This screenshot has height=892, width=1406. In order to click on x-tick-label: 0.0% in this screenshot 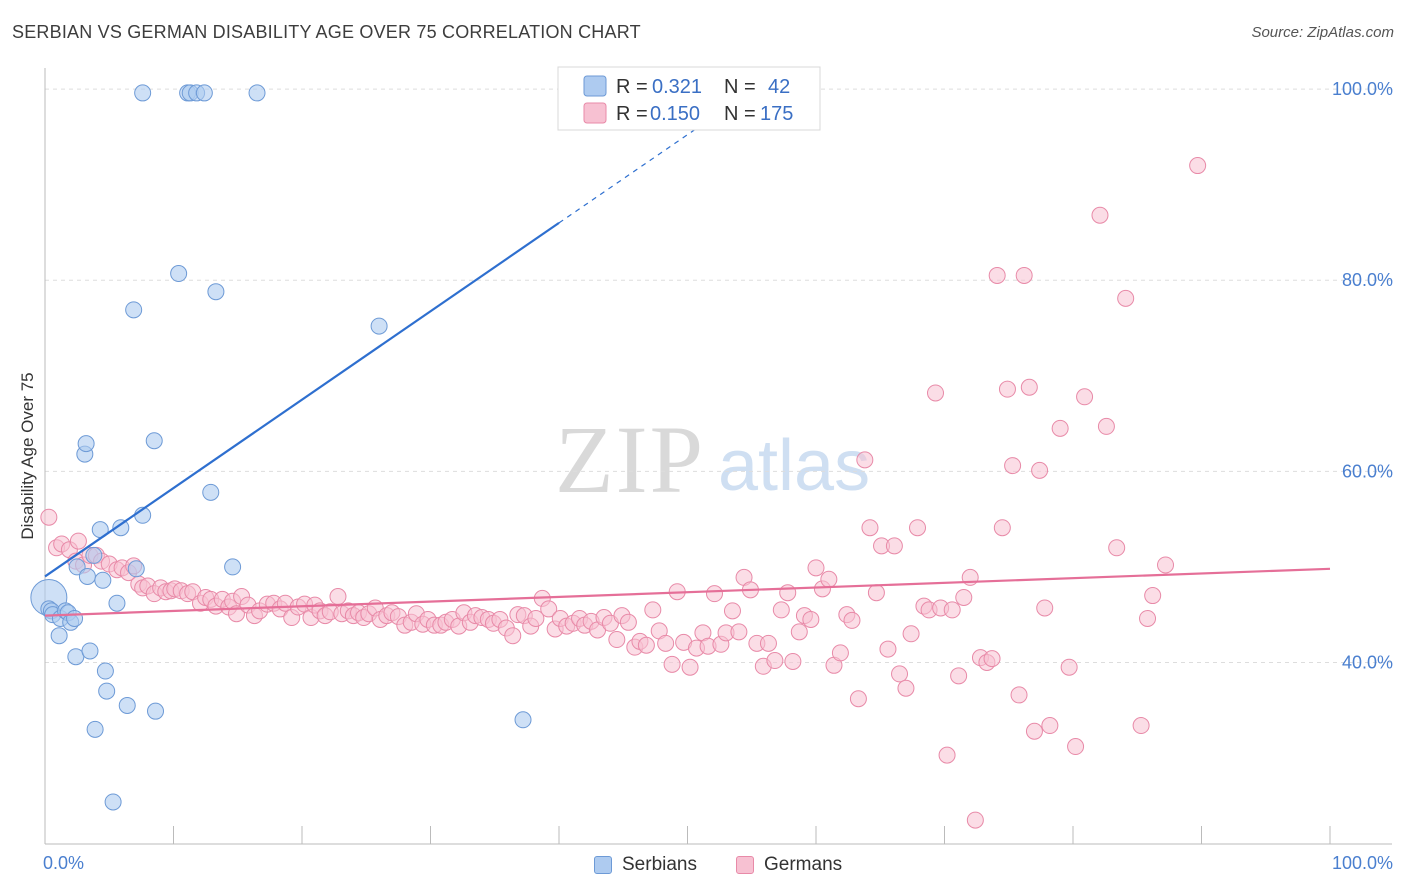, I will do `click(63, 863)`.